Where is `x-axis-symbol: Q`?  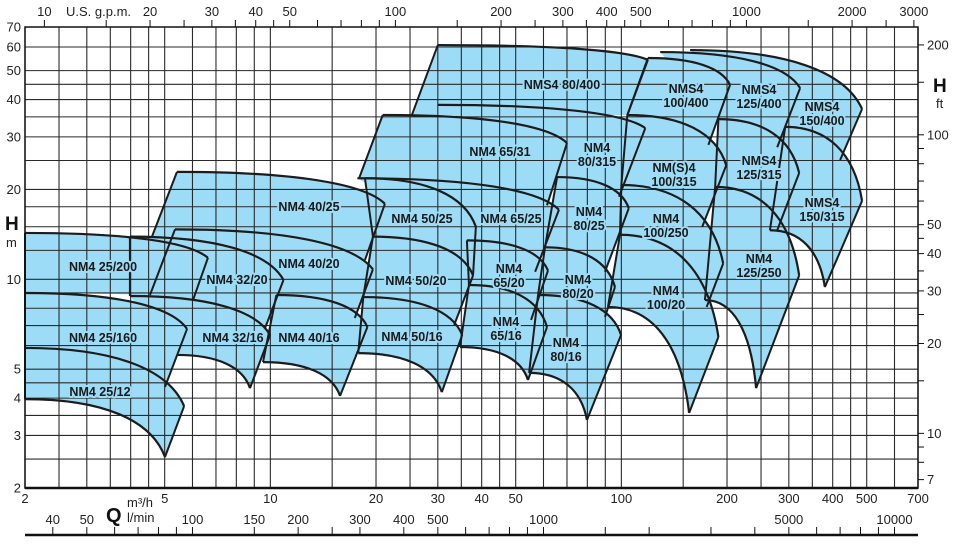 x-axis-symbol: Q is located at coordinates (114, 516).